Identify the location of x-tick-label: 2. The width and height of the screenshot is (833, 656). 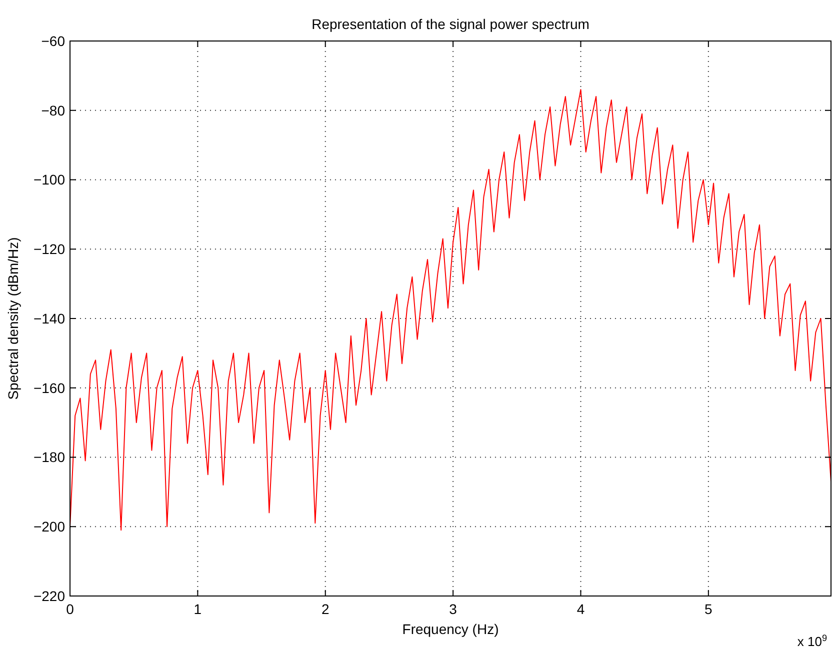
(325, 609).